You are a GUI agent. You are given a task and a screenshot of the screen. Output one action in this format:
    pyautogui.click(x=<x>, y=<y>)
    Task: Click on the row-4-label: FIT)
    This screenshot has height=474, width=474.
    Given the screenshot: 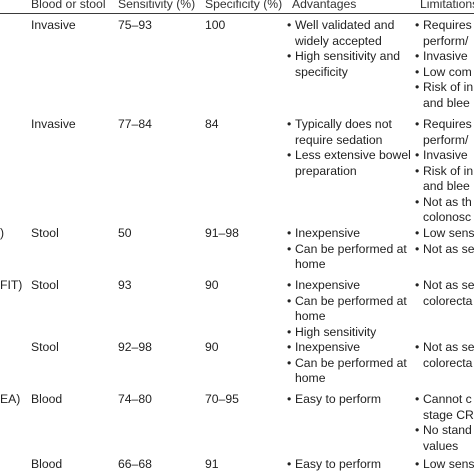 What is the action you would take?
    pyautogui.click(x=11, y=285)
    